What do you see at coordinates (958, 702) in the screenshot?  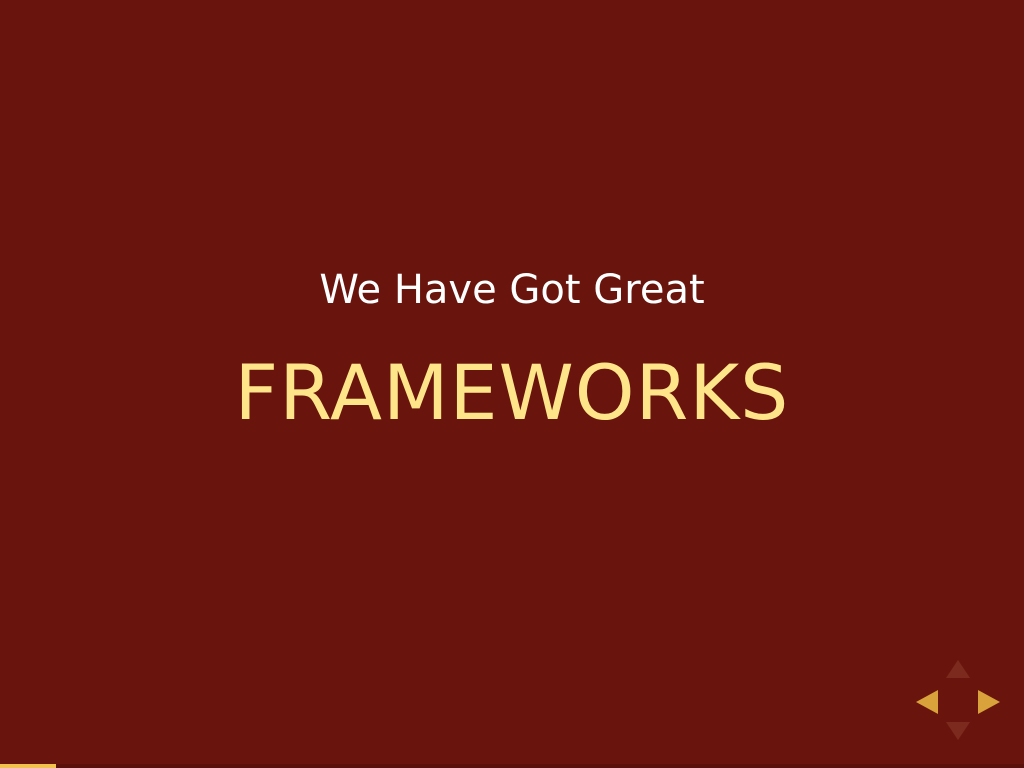 I see `navigation-controls` at bounding box center [958, 702].